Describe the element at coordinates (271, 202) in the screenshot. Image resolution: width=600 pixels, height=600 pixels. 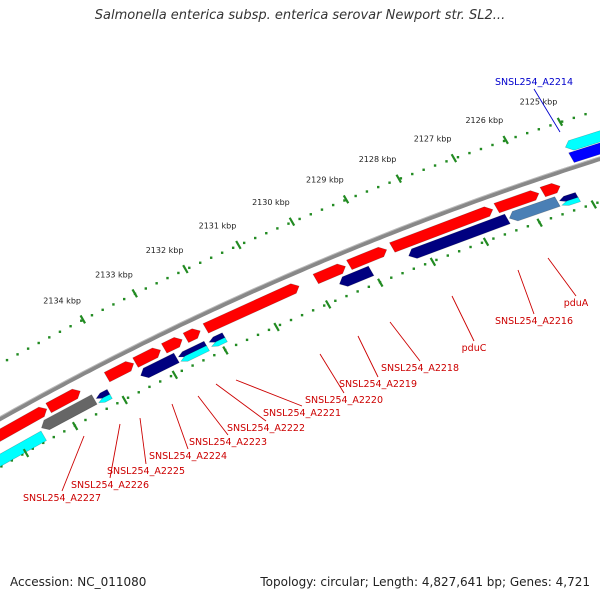
I see `ruler-tick-label: 2130 kbp` at that location.